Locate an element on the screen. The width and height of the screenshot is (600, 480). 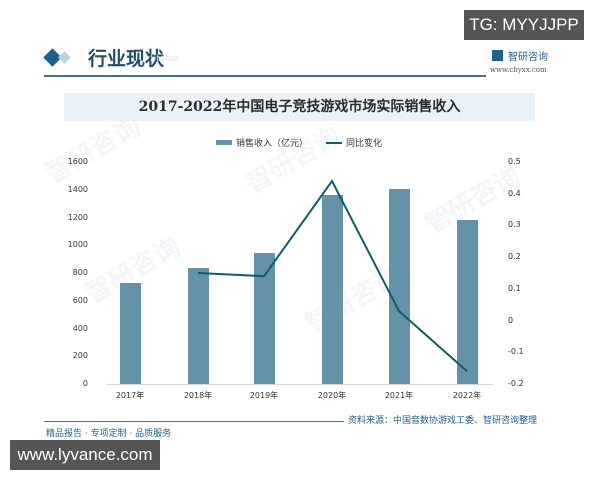
right-tick-label: -0.2 is located at coordinates (516, 383).